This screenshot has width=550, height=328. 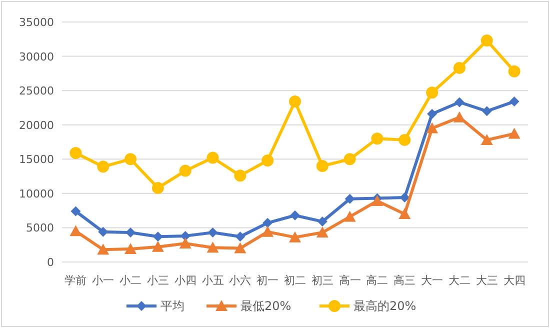 I want to click on x-tick-label: 高三, so click(x=405, y=280).